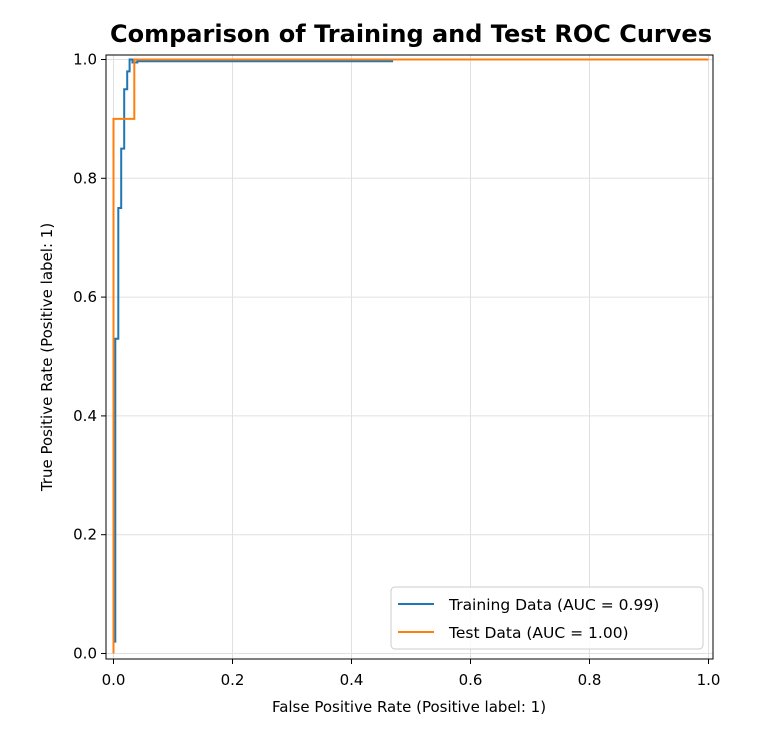  What do you see at coordinates (471, 680) in the screenshot?
I see `x-tick-label: 0.6` at bounding box center [471, 680].